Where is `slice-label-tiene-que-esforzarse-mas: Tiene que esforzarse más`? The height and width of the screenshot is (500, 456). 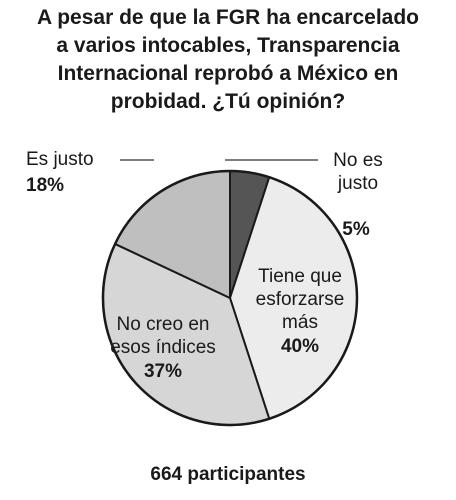 slice-label-tiene-que-esforzarse-mas: Tiene que esforzarse más is located at coordinates (300, 299).